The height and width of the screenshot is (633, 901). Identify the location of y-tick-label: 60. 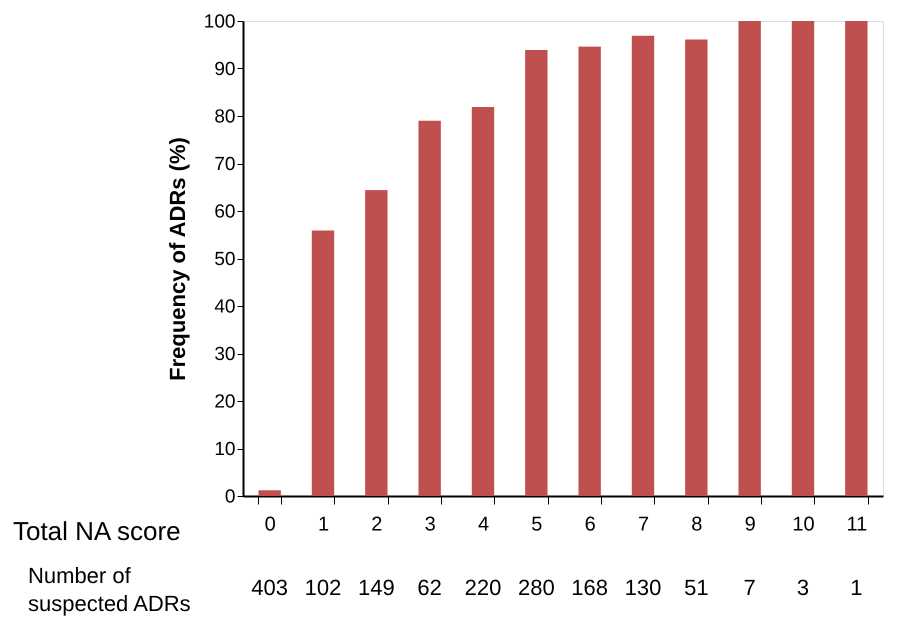
(225, 212).